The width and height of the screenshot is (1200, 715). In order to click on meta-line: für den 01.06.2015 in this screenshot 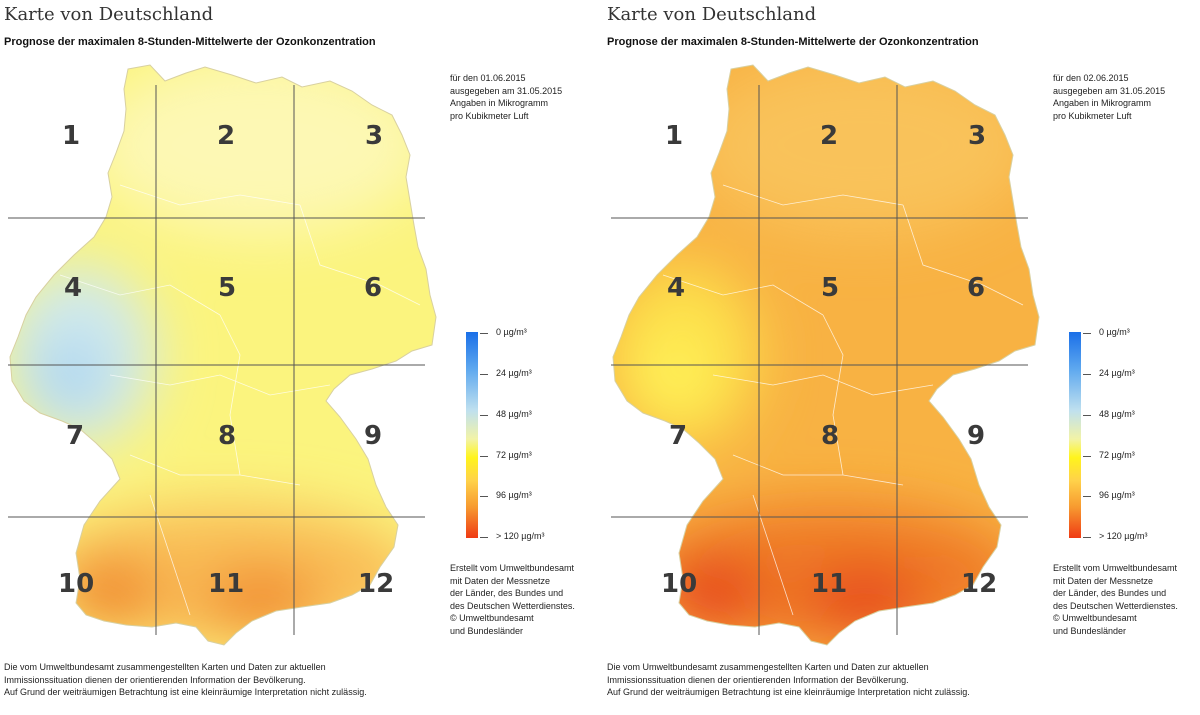, I will do `click(488, 78)`.